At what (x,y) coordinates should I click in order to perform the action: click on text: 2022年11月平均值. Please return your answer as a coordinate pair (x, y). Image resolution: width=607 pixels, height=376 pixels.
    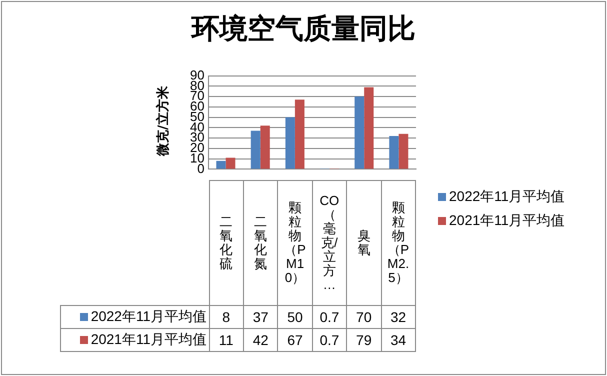
    Looking at the image, I should click on (148, 316).